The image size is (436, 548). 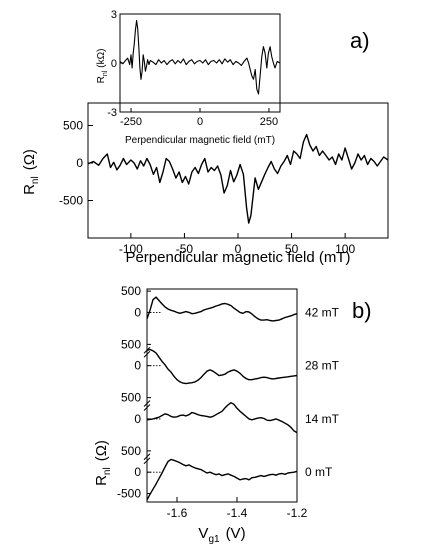 I want to click on gate-series-labels: 42 mT 28 mT 14 mT 0 mT, so click(x=322, y=392).